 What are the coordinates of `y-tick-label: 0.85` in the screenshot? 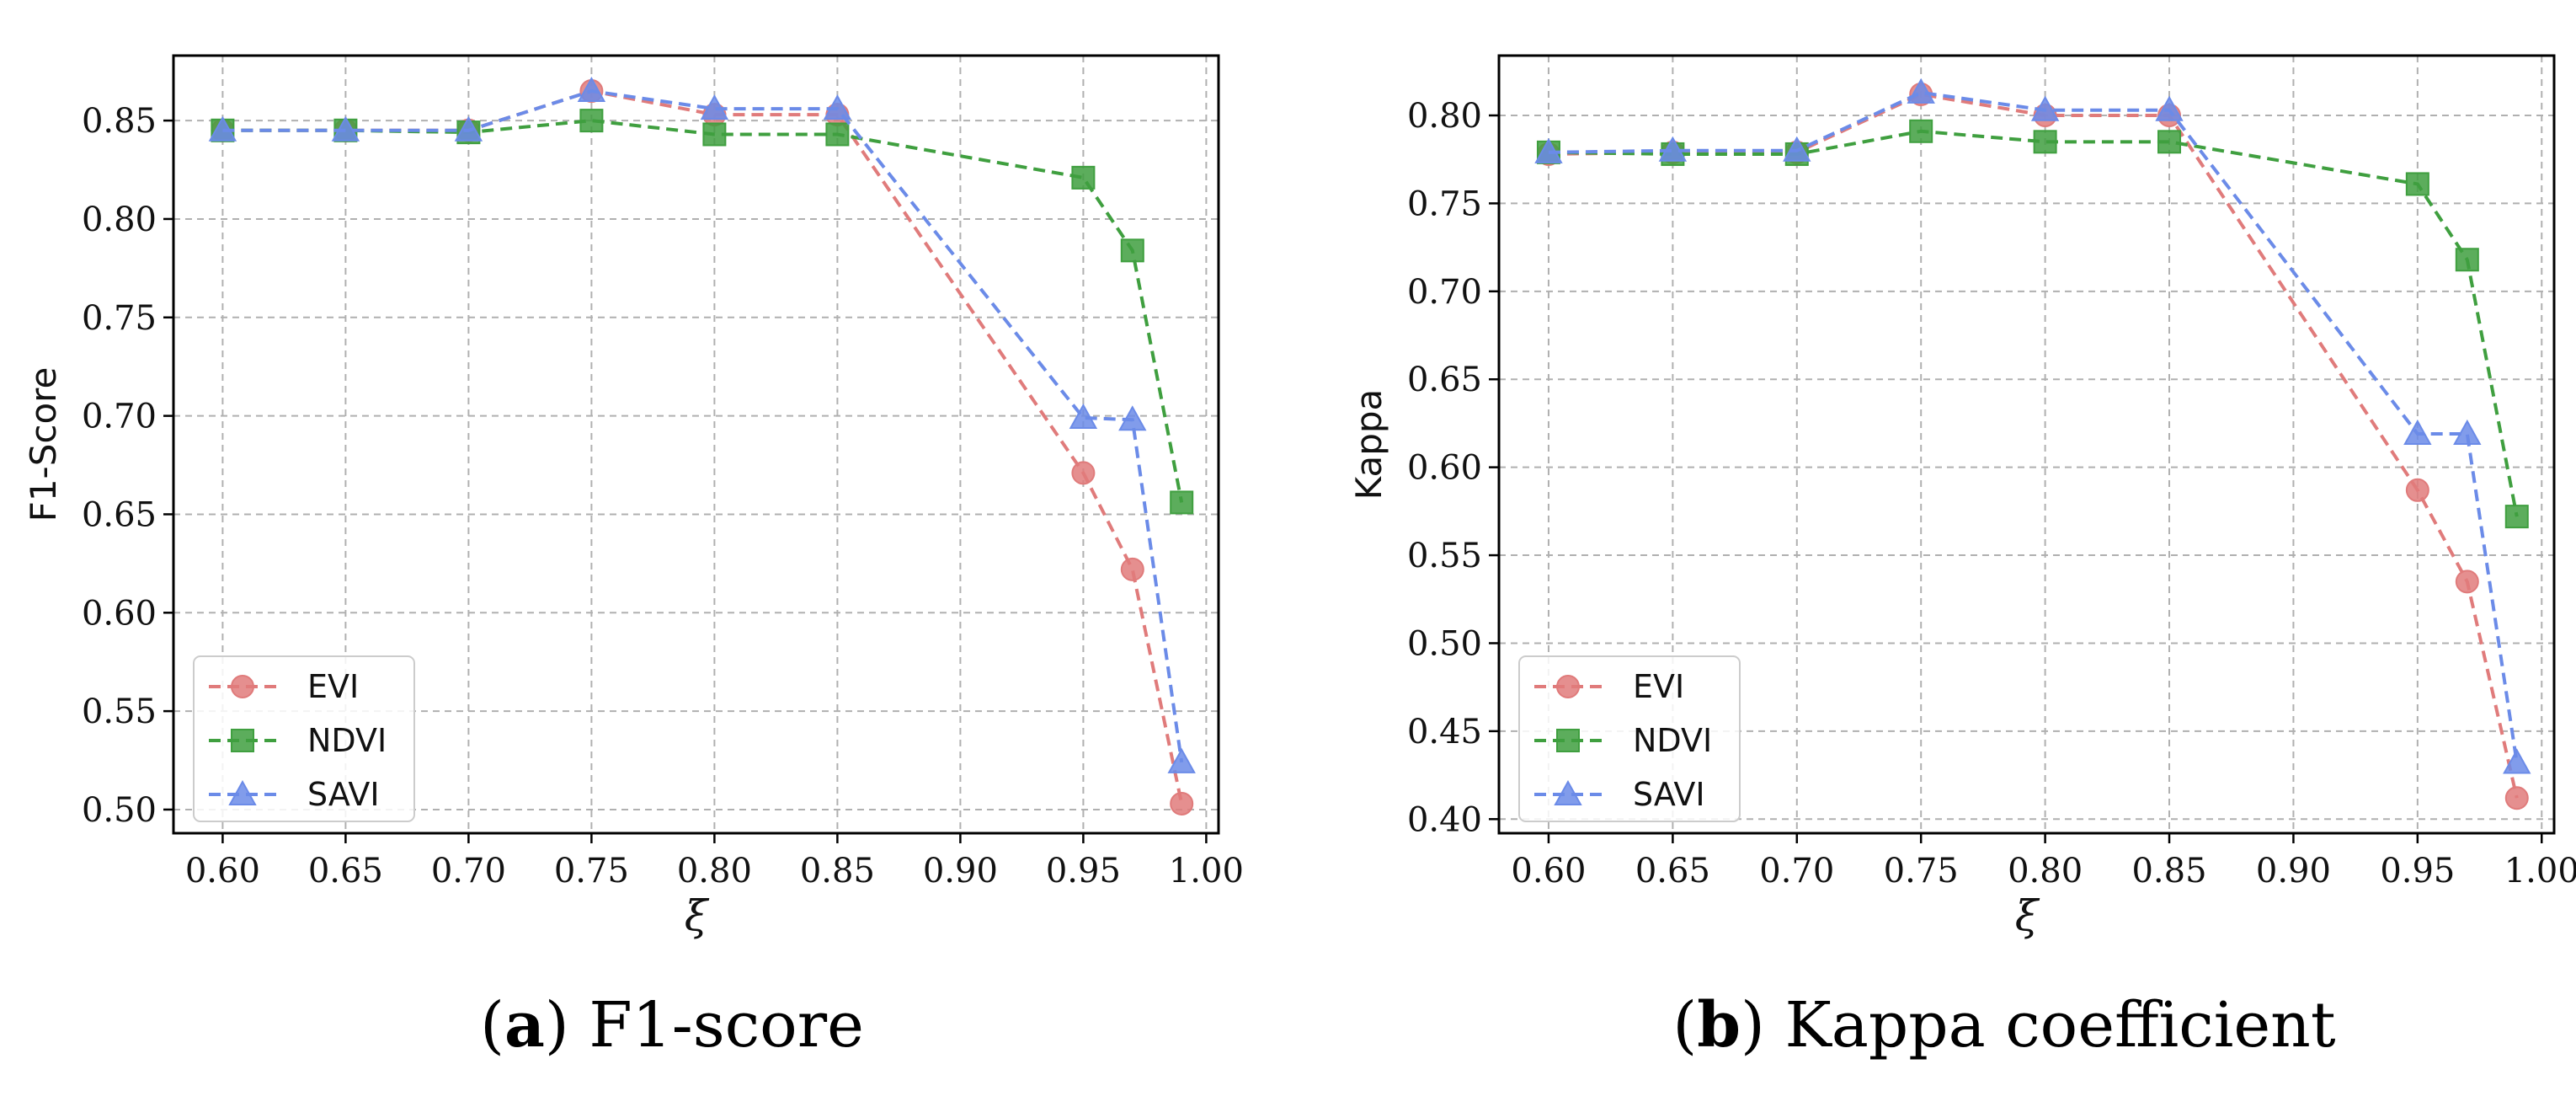 It's located at (119, 121).